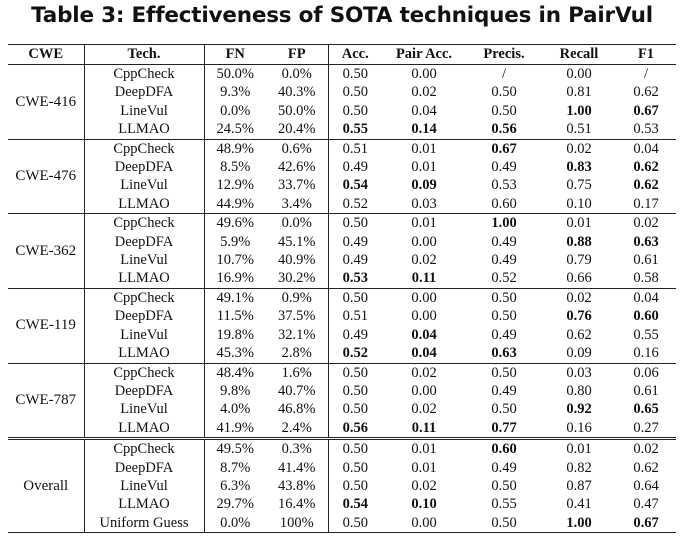  Describe the element at coordinates (504, 390) in the screenshot. I see `prec-cell: 0.49` at that location.